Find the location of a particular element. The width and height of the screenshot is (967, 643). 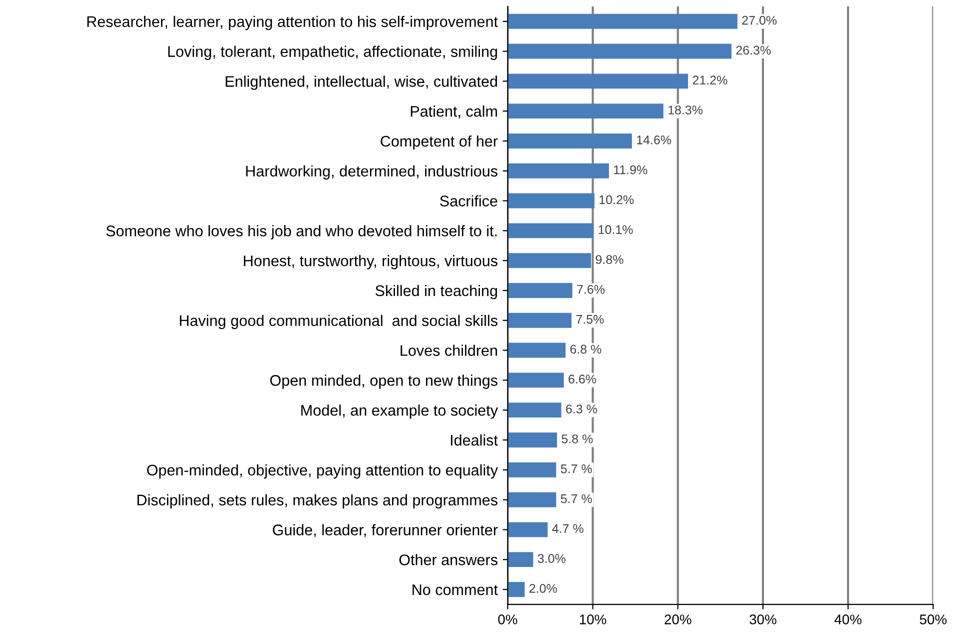

y-tick-label: Other answers is located at coordinates (448, 560).